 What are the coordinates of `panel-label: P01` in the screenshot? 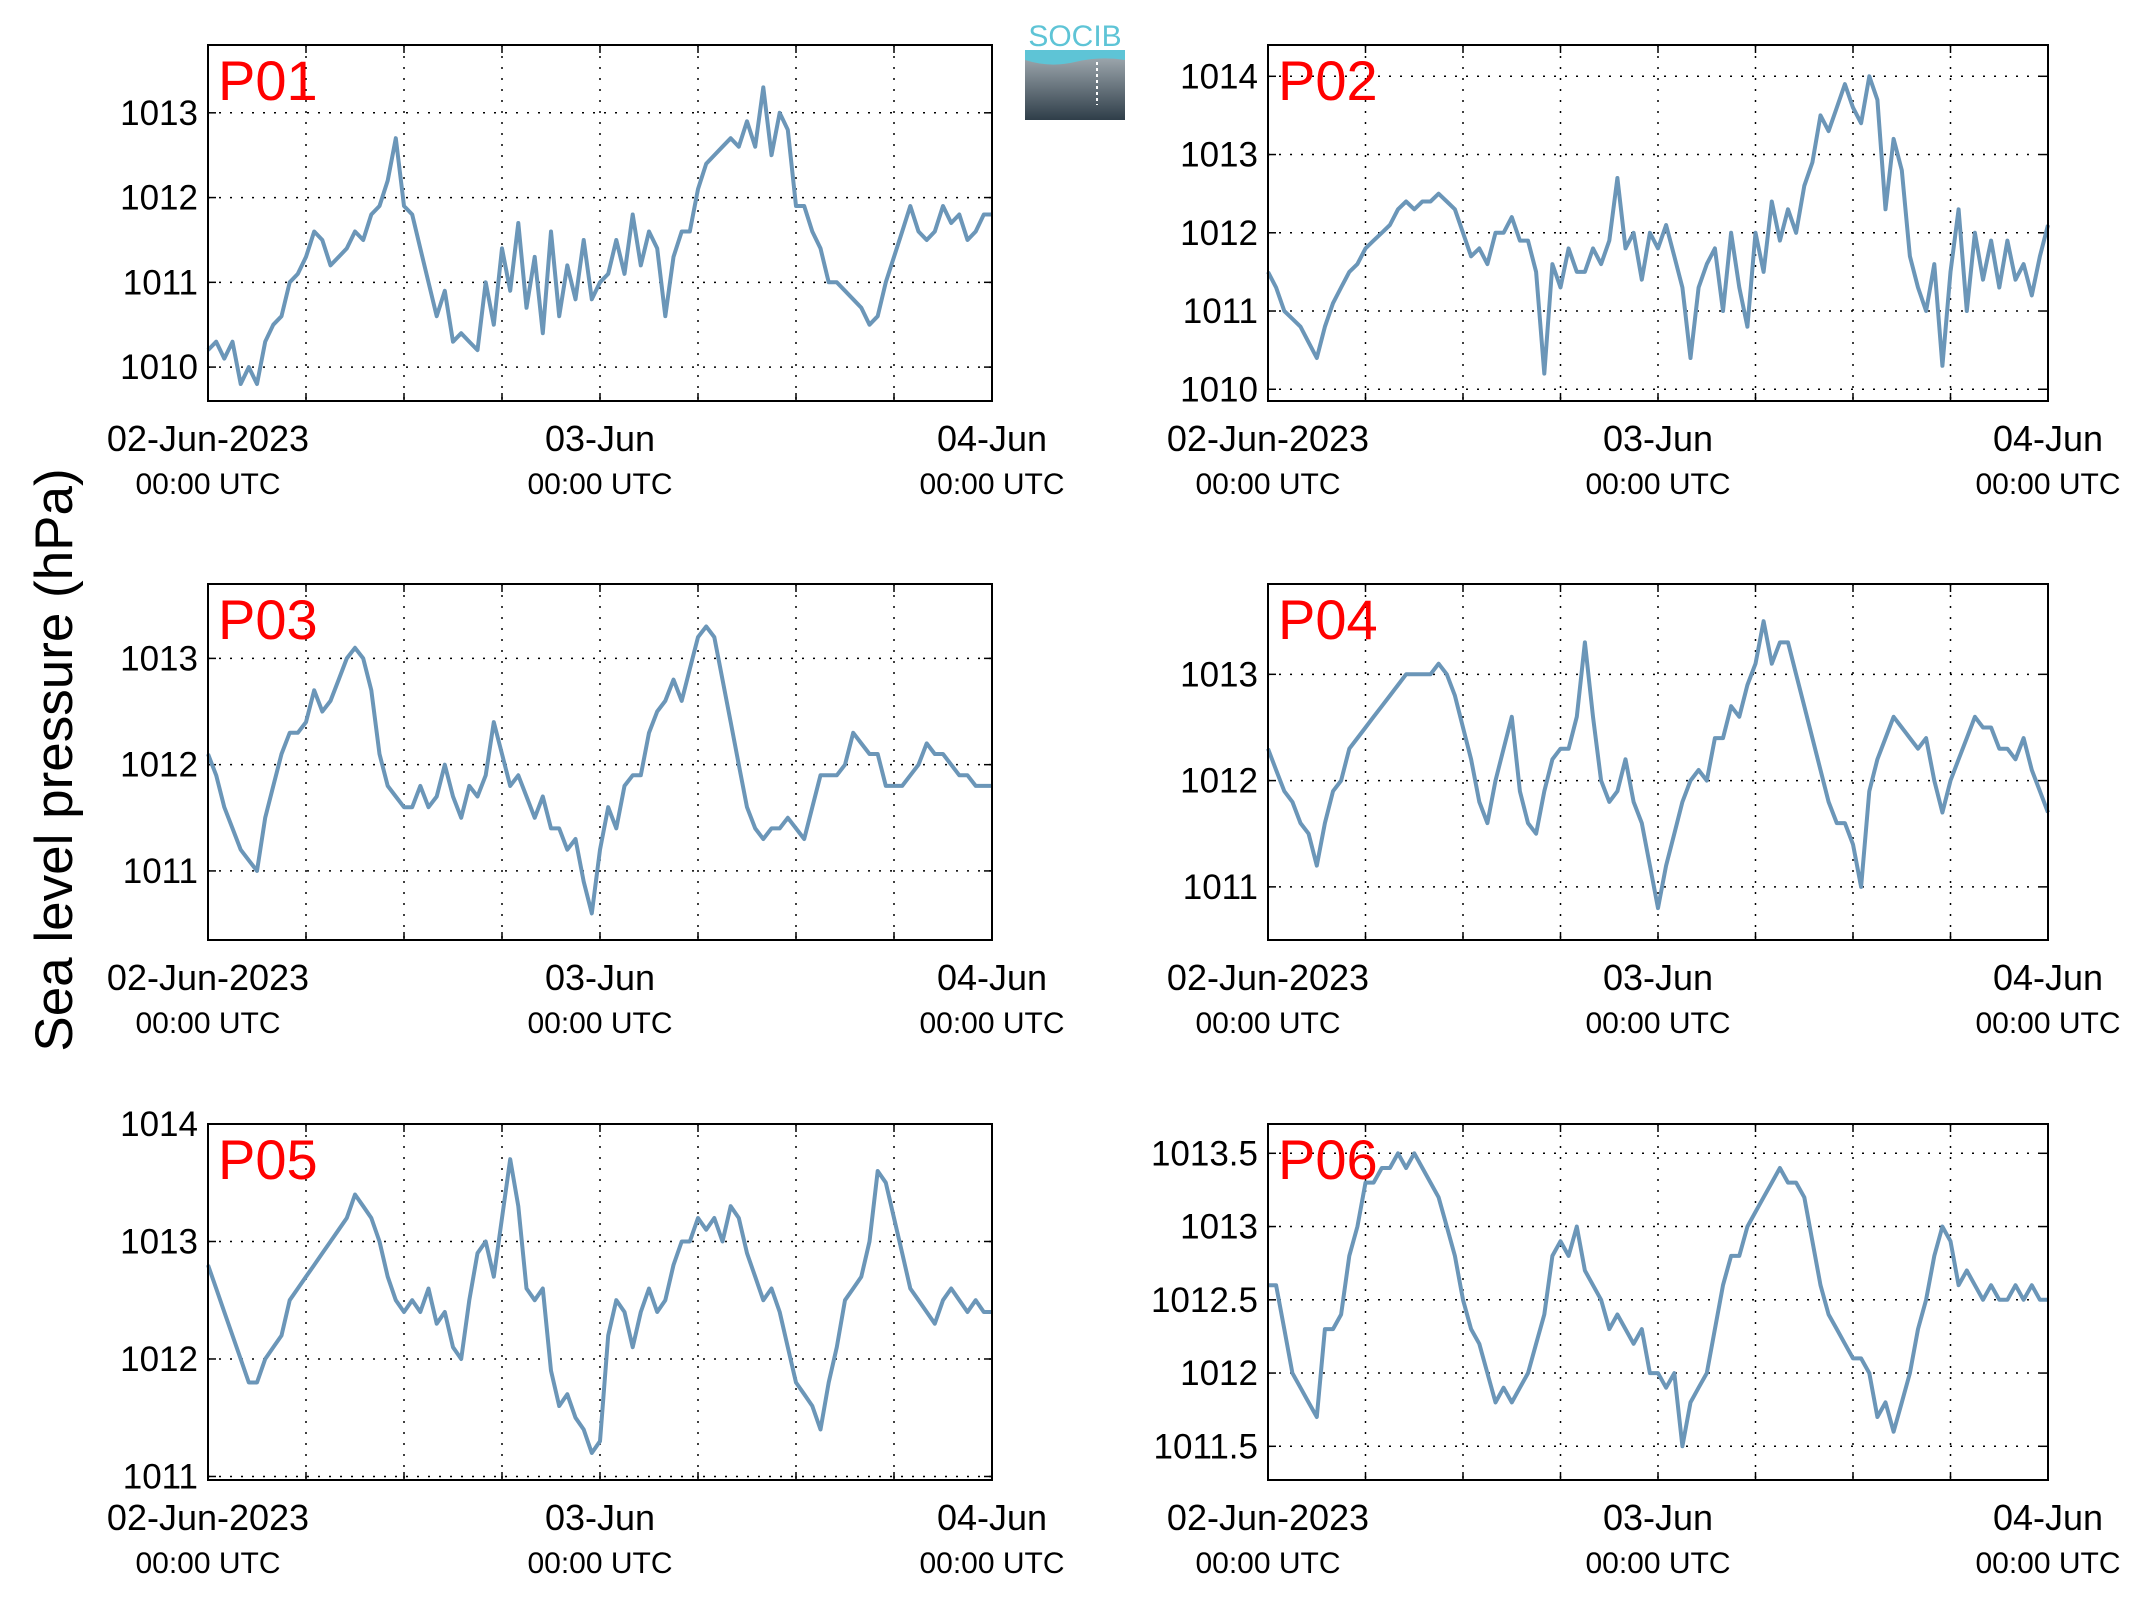 It's located at (268, 80).